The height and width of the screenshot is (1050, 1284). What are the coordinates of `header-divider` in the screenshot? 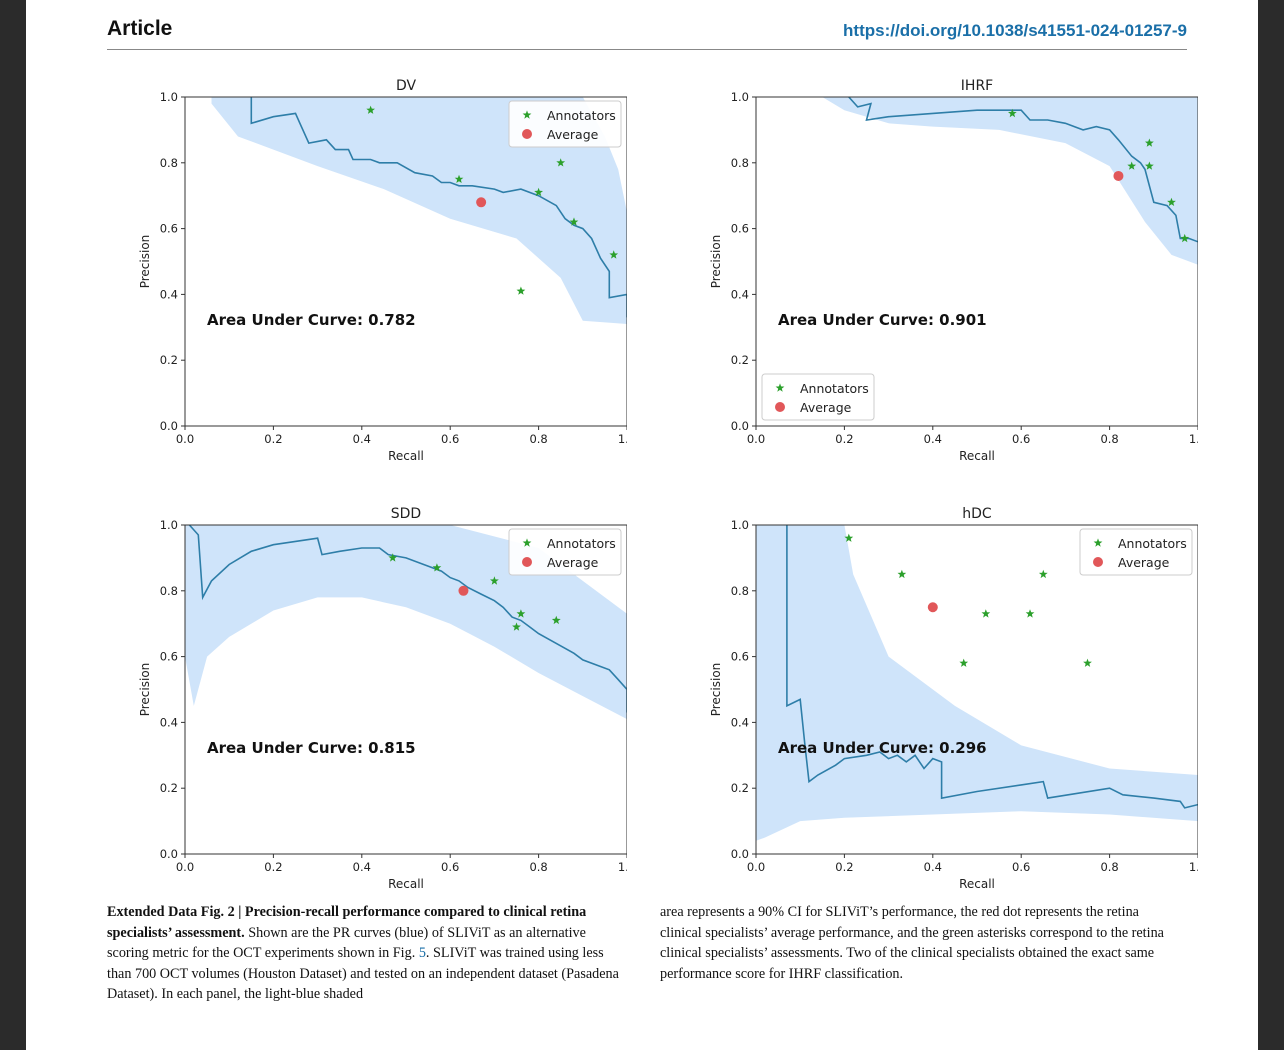 It's located at (647, 49).